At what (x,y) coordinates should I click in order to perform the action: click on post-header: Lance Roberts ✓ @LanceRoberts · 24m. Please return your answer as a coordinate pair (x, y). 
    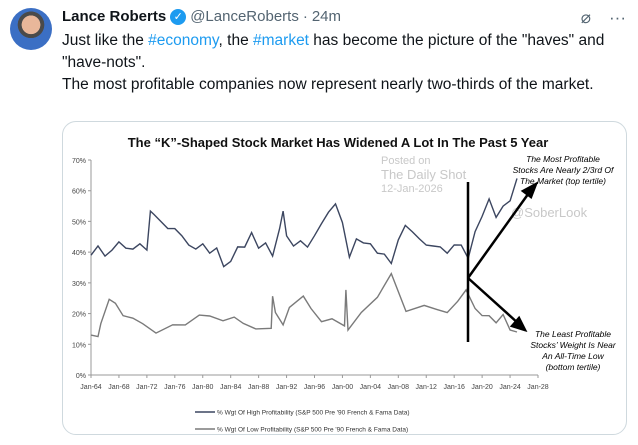
    Looking at the image, I should click on (201, 16).